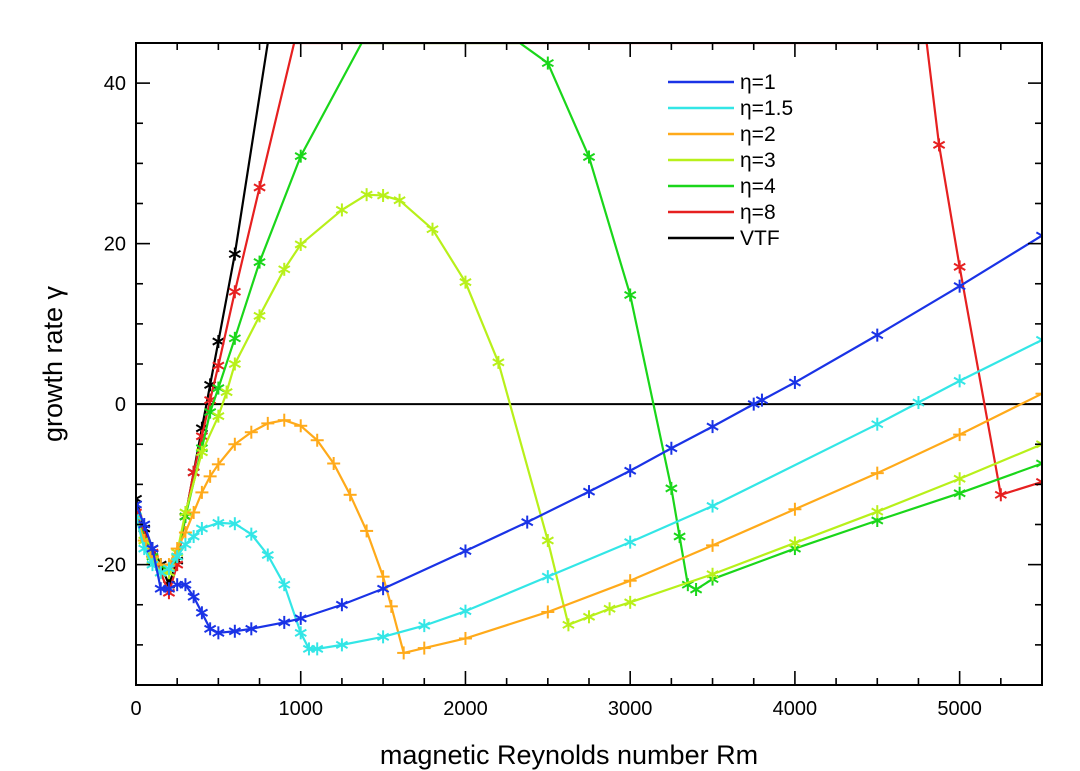 Image resolution: width=1080 pixels, height=771 pixels. I want to click on x-axis-label: magnetic Reynolds number Rm, so click(569, 755).